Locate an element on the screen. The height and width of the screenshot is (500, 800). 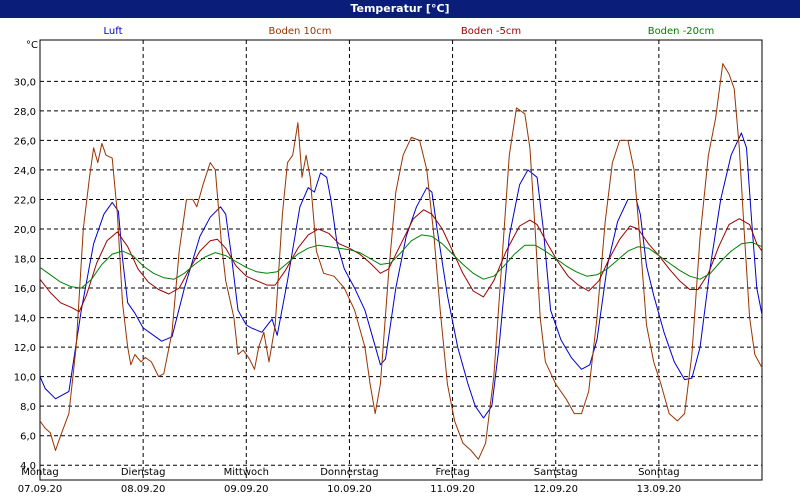
x-tick-day: Sonntag is located at coordinates (659, 472).